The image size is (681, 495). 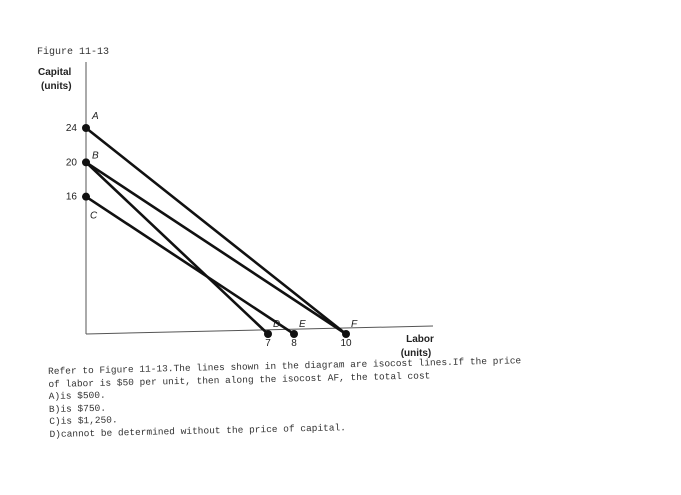 What do you see at coordinates (94, 216) in the screenshot?
I see `point-label-c: C` at bounding box center [94, 216].